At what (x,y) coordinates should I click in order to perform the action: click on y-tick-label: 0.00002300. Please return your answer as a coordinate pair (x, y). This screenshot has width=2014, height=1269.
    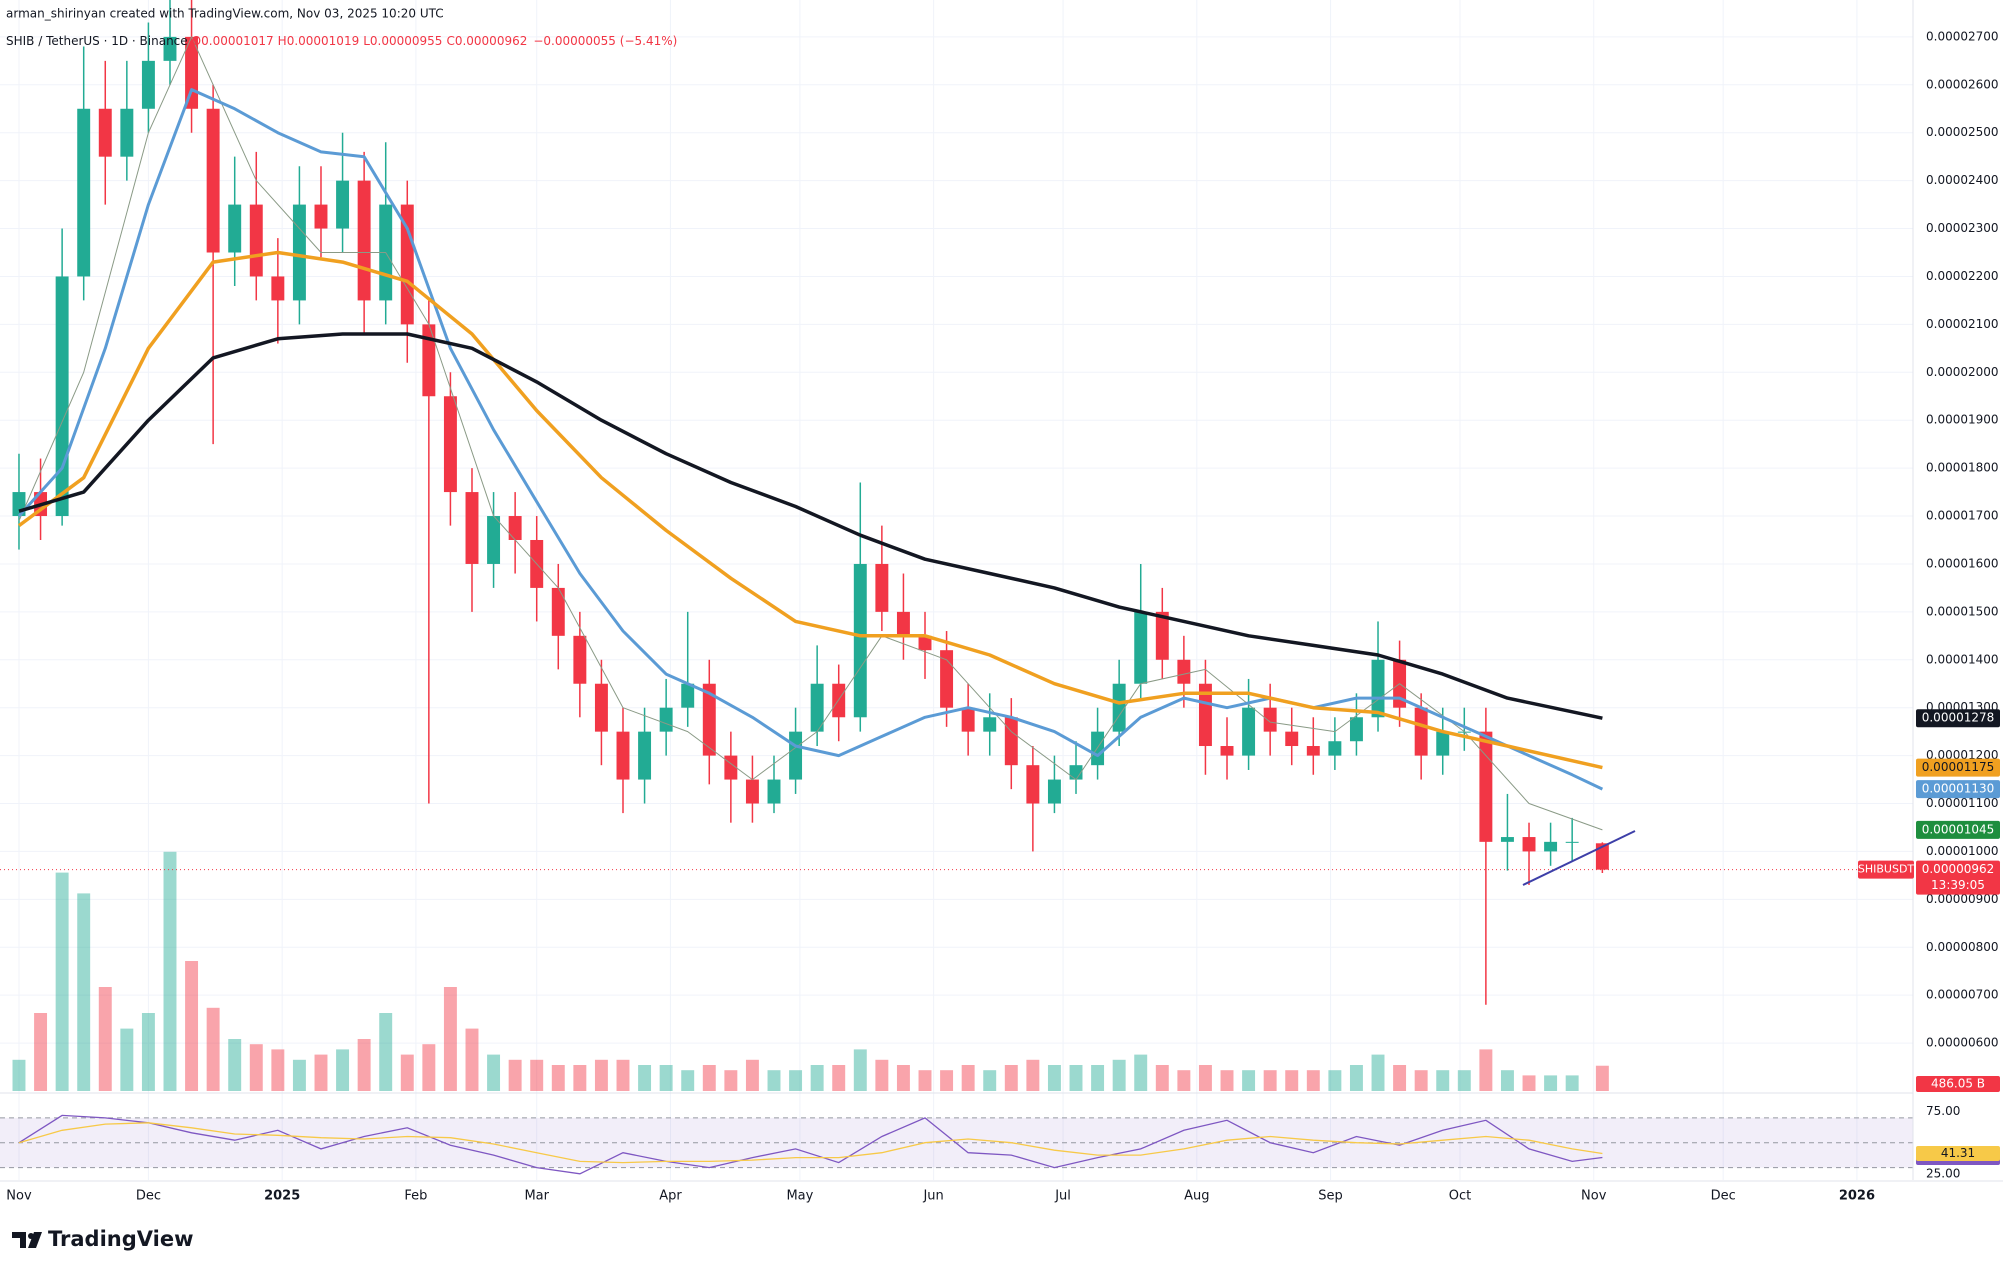
    Looking at the image, I should click on (1962, 228).